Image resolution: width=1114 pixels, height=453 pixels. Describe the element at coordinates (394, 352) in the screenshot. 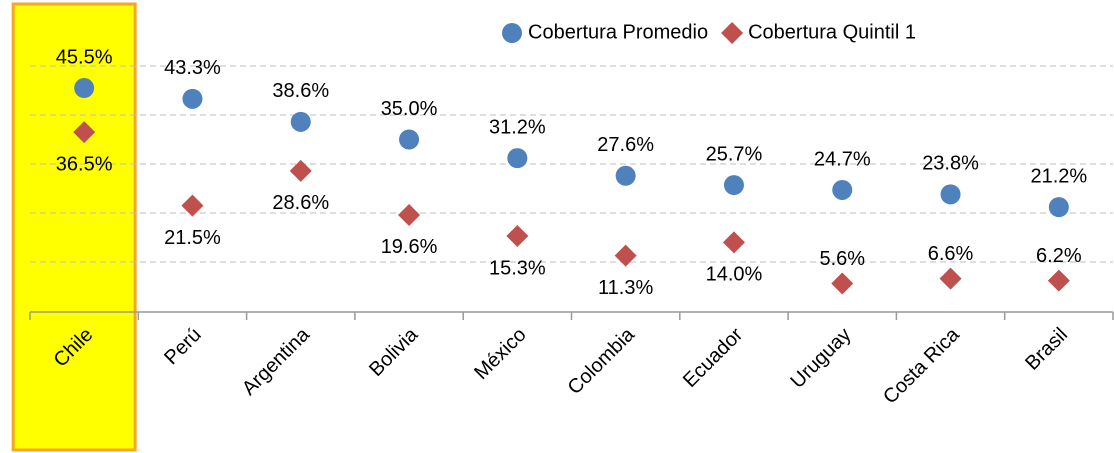

I see `x-tick-label: Bolivia` at that location.